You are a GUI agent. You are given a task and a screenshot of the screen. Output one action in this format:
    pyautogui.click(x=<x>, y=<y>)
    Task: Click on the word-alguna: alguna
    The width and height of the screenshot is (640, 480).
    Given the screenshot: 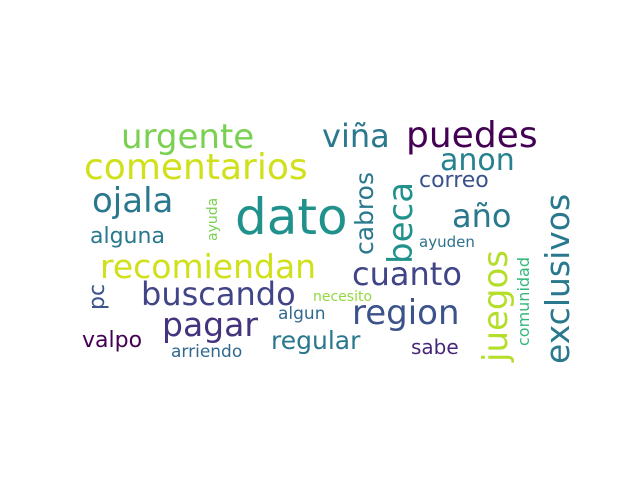 What is the action you would take?
    pyautogui.click(x=127, y=236)
    